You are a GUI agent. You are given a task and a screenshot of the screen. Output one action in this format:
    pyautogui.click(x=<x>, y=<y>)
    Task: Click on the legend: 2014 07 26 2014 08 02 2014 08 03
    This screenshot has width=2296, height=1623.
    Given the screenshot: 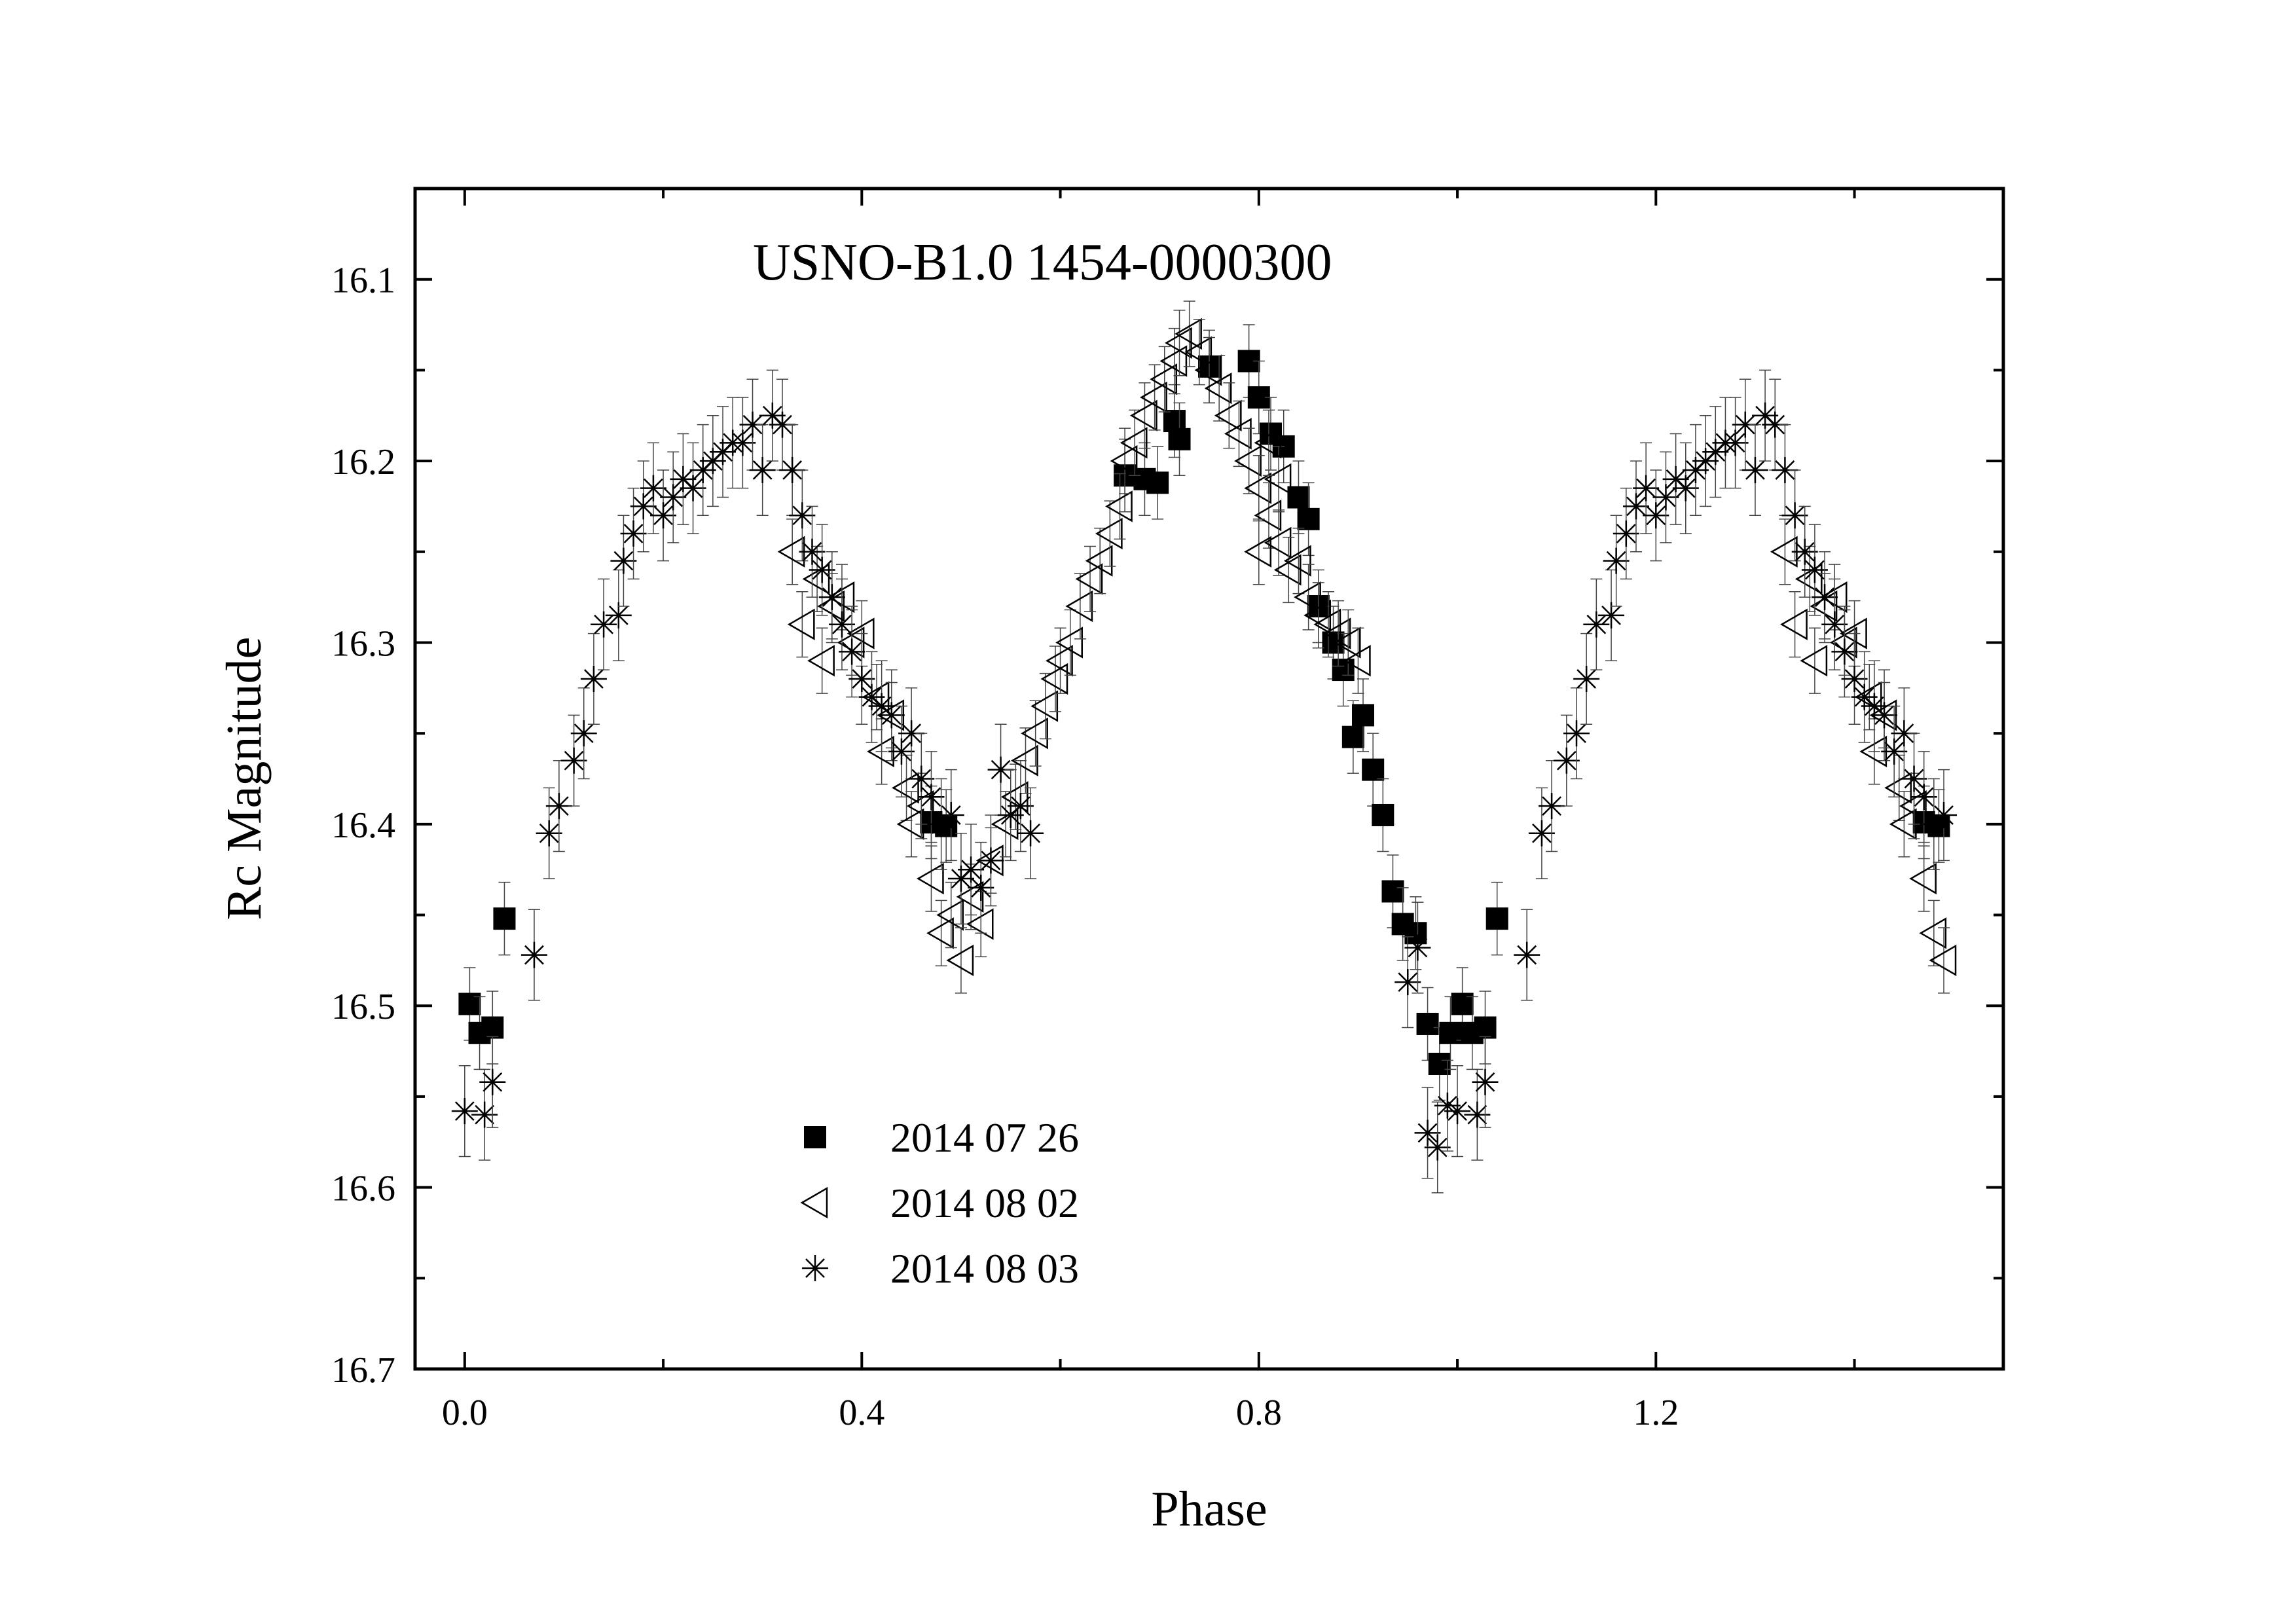 What is the action you would take?
    pyautogui.click(x=939, y=1203)
    